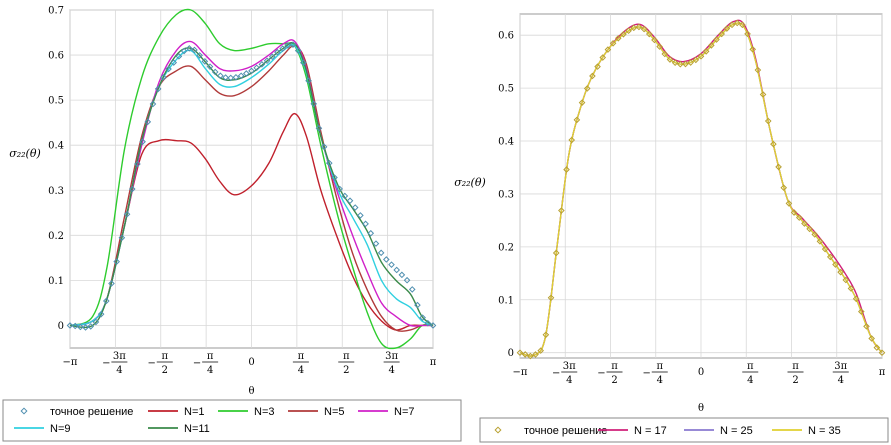  I want to click on y-tick-label-1-2: 0.2, so click(56, 236).